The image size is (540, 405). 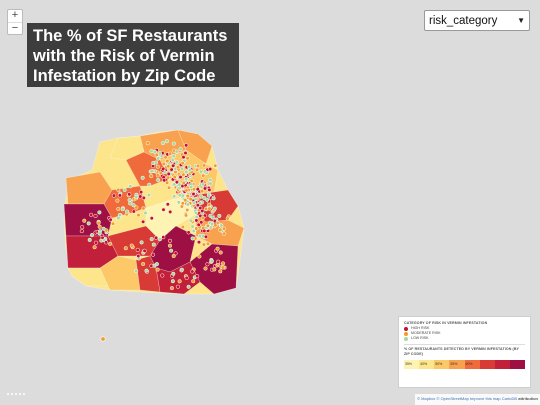 What do you see at coordinates (477, 20) in the screenshot?
I see `category-select: risk_category ▼` at bounding box center [477, 20].